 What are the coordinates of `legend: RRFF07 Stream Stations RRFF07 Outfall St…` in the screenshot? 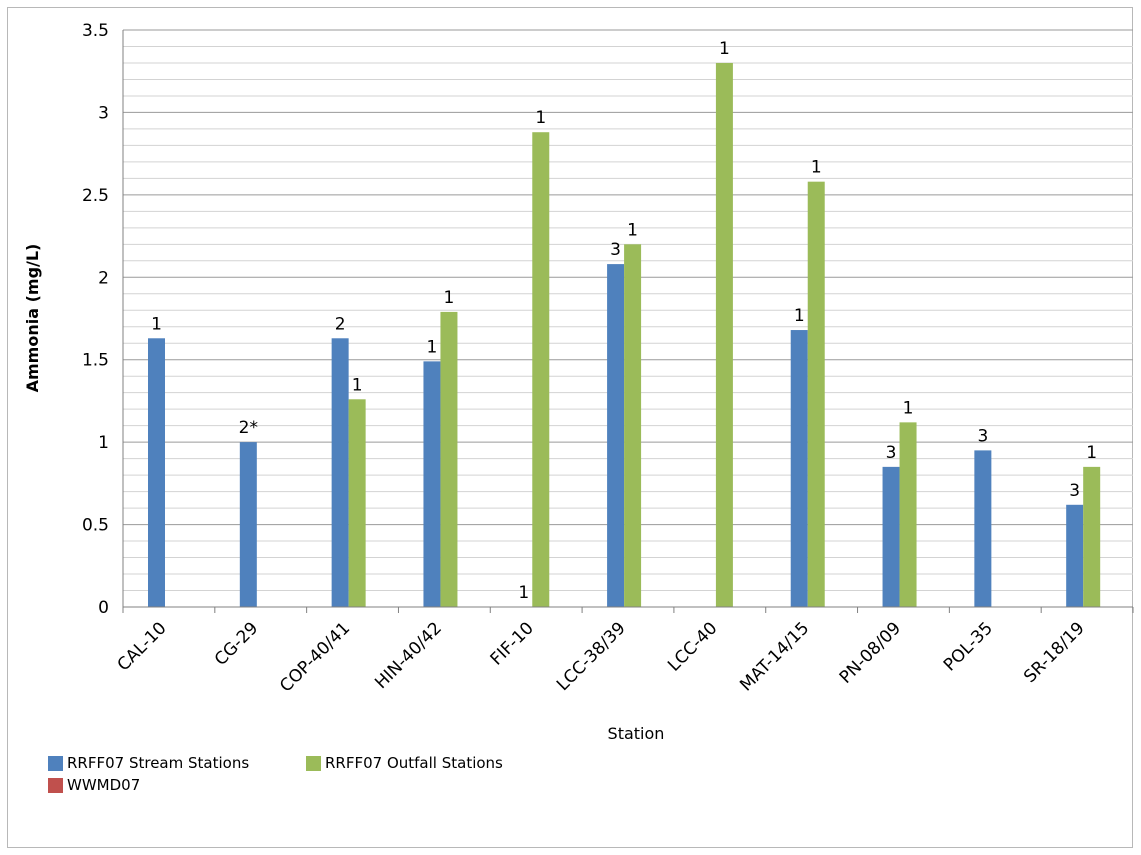 It's located at (328, 775).